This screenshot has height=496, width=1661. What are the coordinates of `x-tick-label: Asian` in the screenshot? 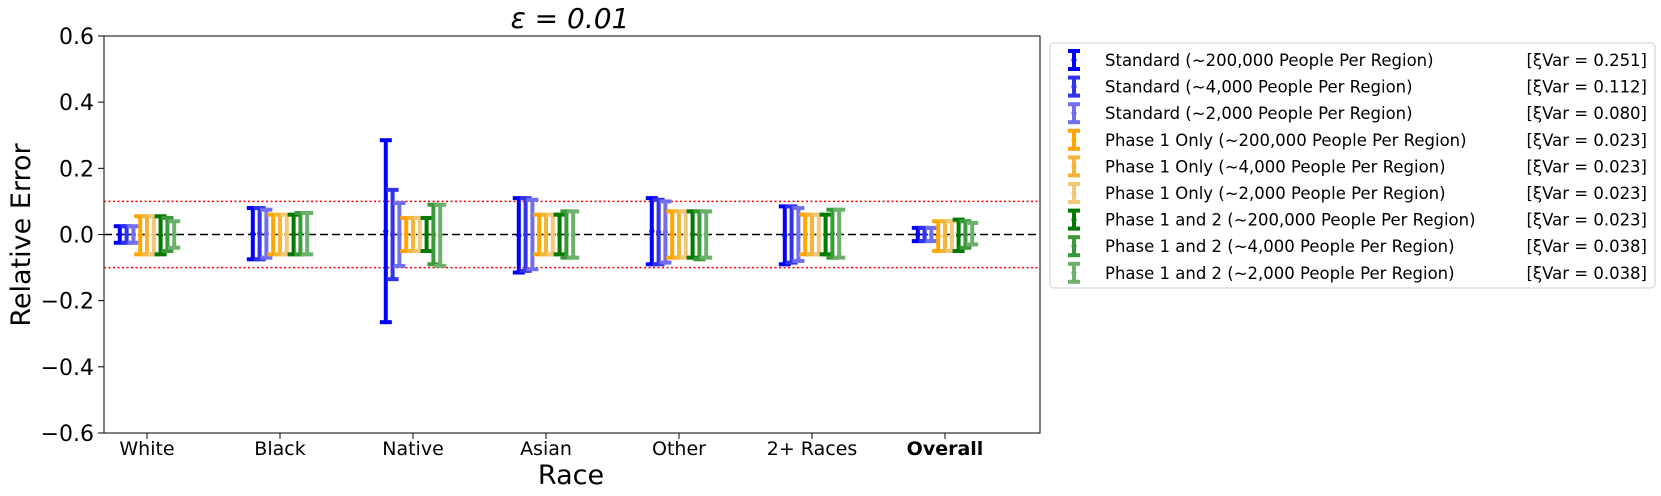 It's located at (546, 449).